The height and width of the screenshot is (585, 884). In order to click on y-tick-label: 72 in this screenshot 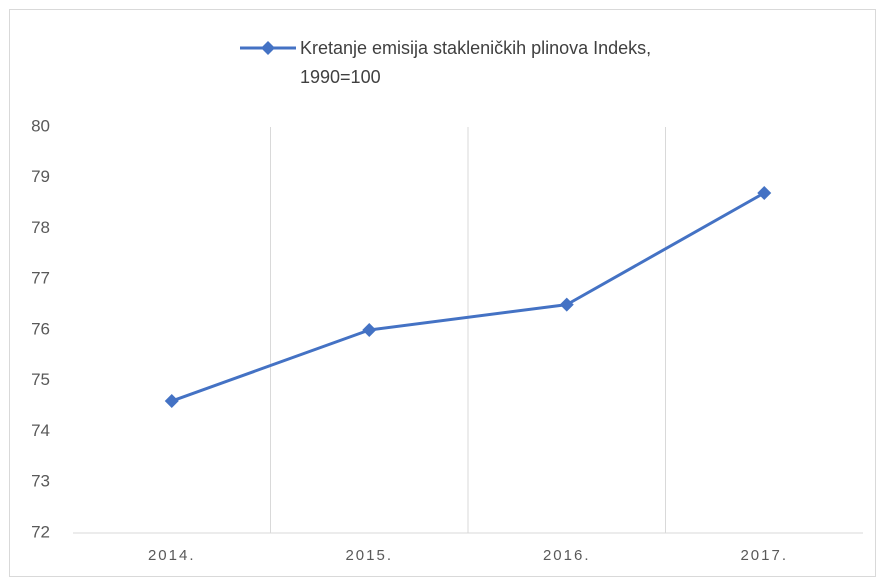, I will do `click(40, 531)`.